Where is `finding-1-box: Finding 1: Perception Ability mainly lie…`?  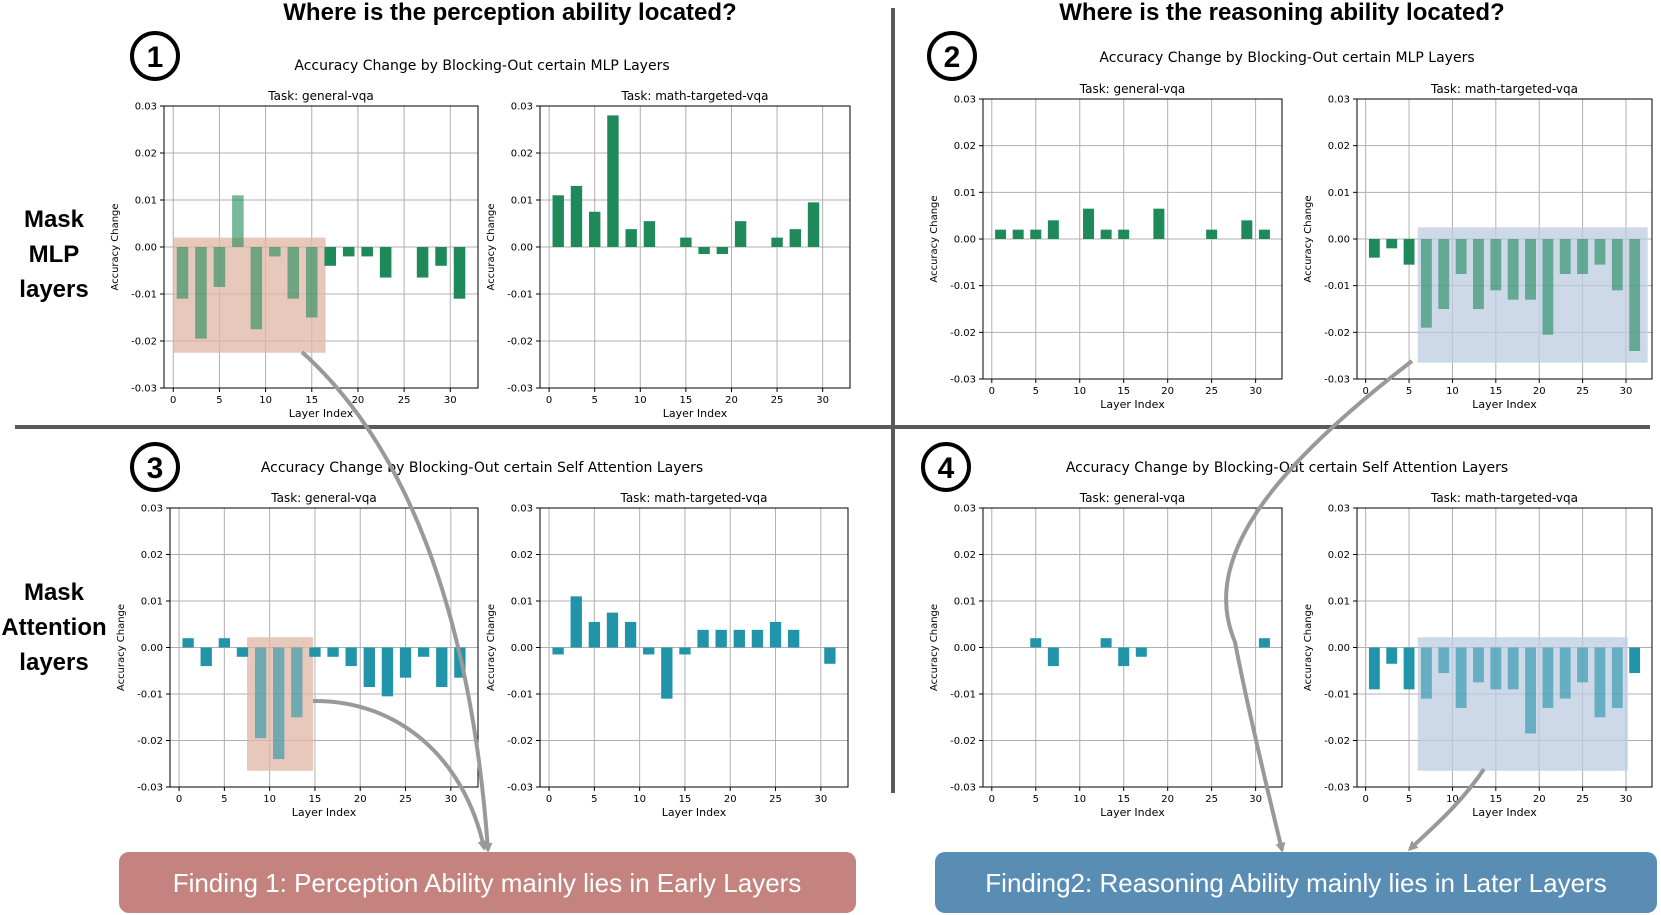
finding-1-box: Finding 1: Perception Ability mainly lie… is located at coordinates (487, 882).